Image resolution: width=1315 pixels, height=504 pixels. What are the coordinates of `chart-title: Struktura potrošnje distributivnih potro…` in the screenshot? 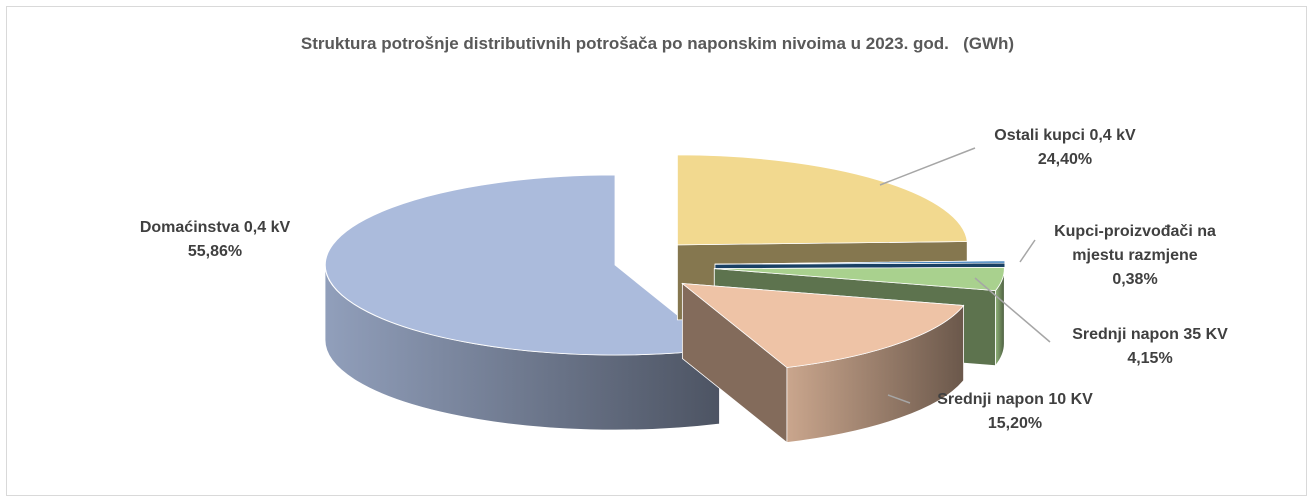 It's located at (657, 43).